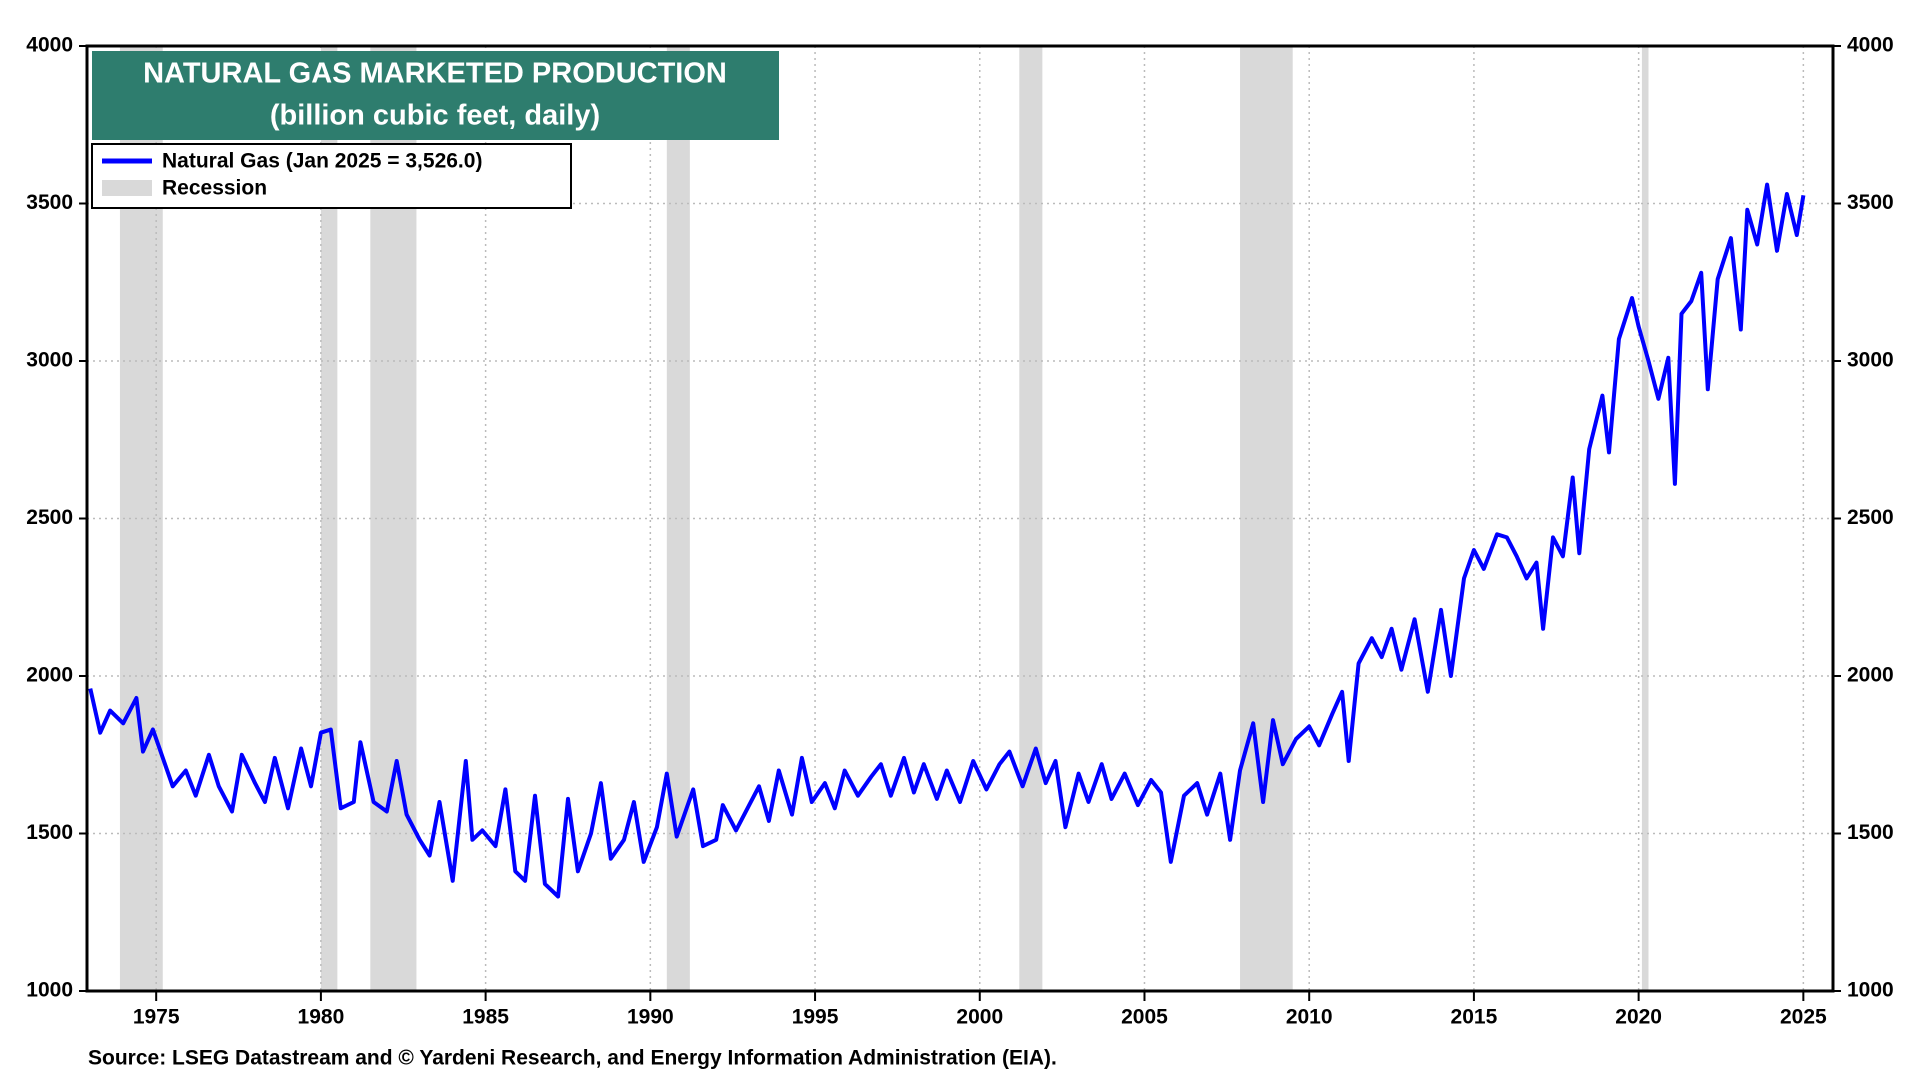 The image size is (1920, 1080). Describe the element at coordinates (1309, 1017) in the screenshot. I see `x-tick-label: 2010` at that location.